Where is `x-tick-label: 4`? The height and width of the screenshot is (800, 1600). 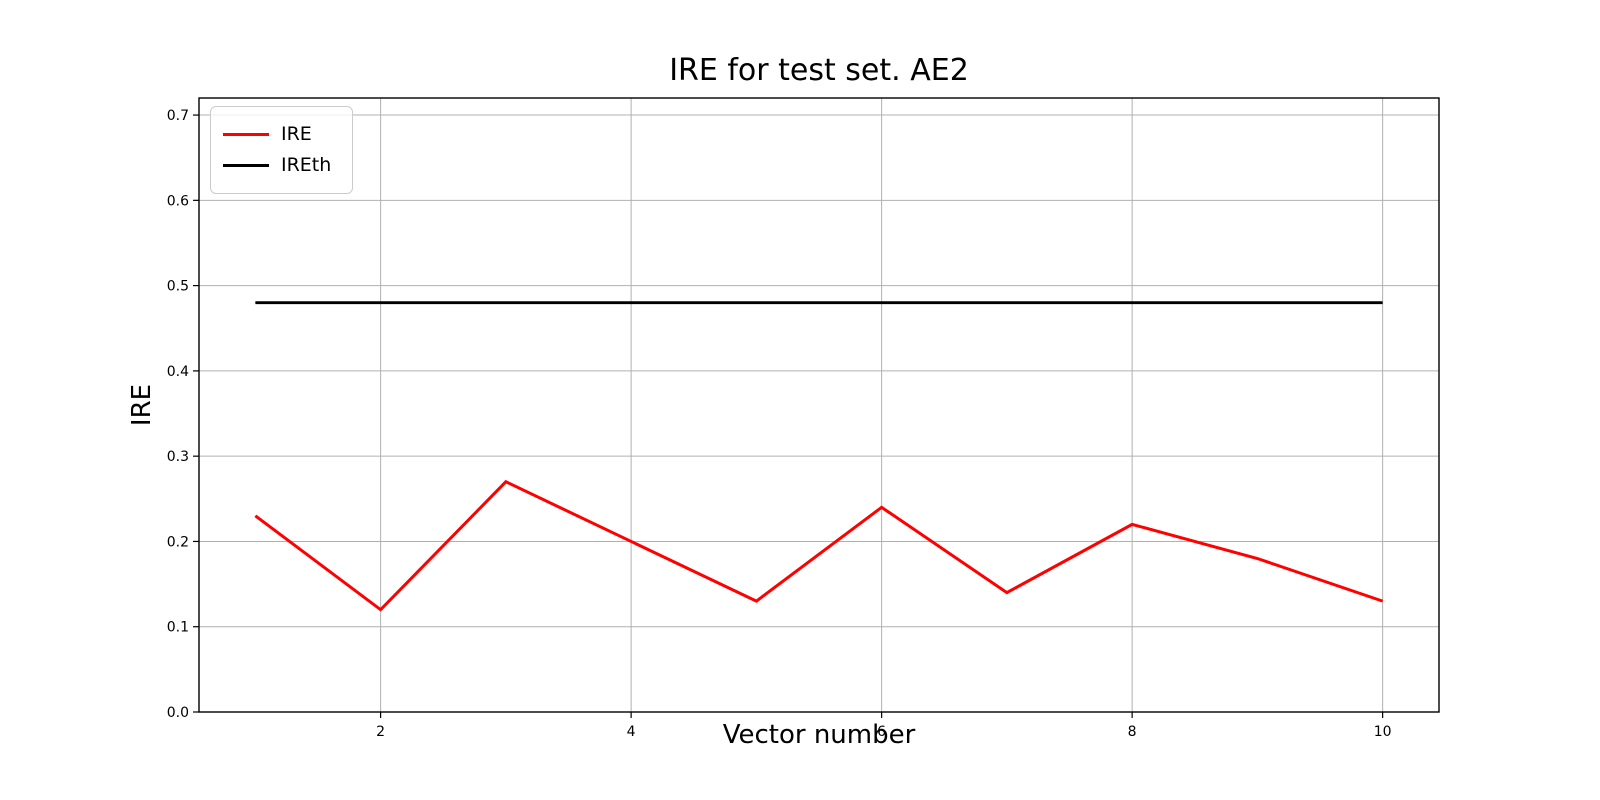 x-tick-label: 4 is located at coordinates (631, 732).